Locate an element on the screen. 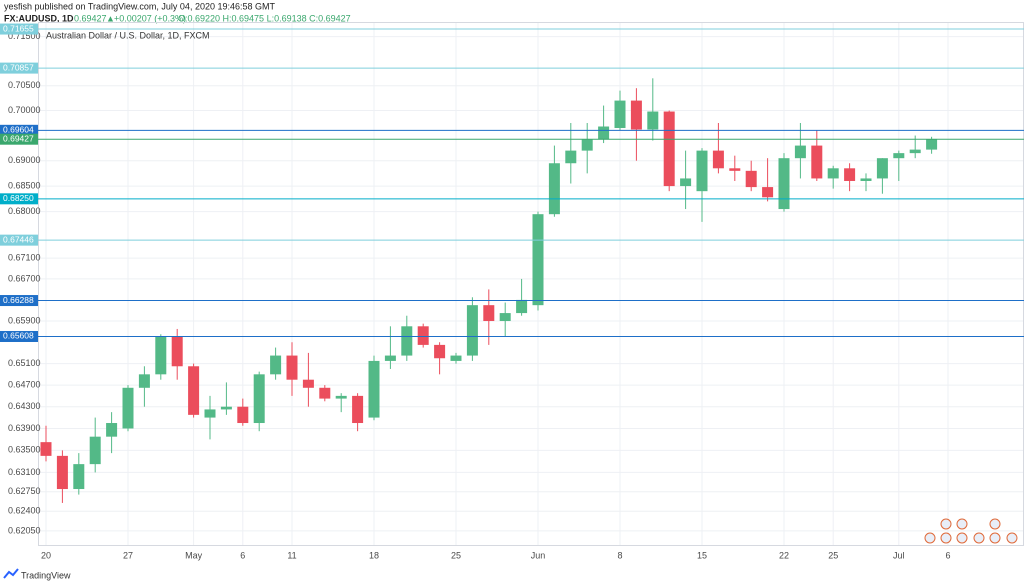 Image resolution: width=1024 pixels, height=587 pixels. brand: TradingView is located at coordinates (46, 575).